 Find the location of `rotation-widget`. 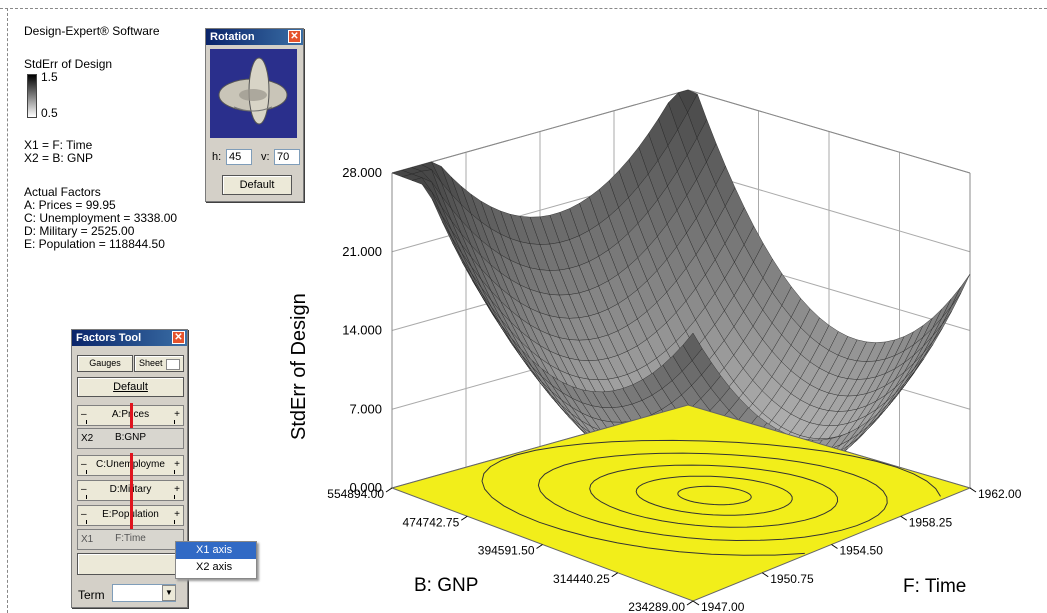

rotation-widget is located at coordinates (253, 93).